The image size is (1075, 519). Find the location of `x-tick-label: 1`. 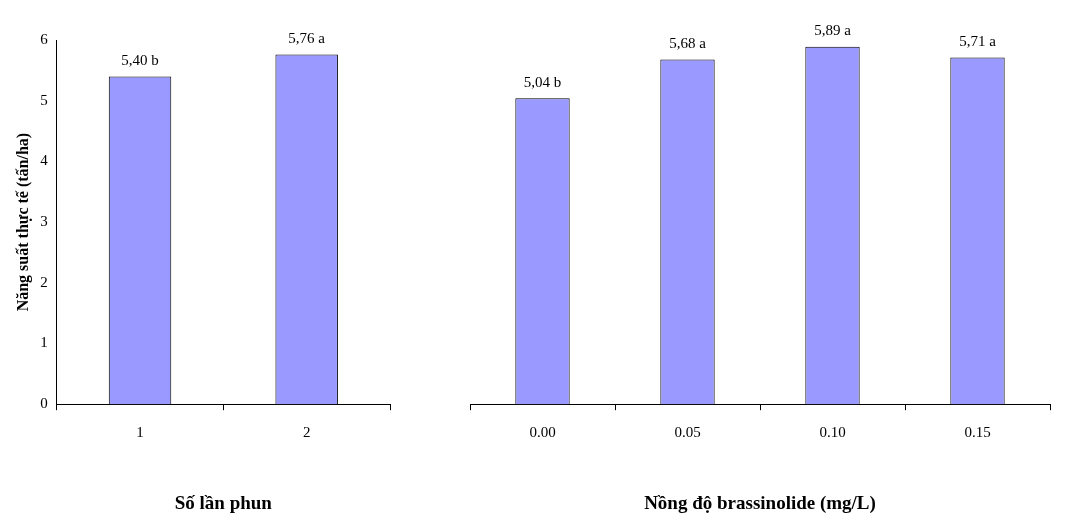

x-tick-label: 1 is located at coordinates (140, 432).